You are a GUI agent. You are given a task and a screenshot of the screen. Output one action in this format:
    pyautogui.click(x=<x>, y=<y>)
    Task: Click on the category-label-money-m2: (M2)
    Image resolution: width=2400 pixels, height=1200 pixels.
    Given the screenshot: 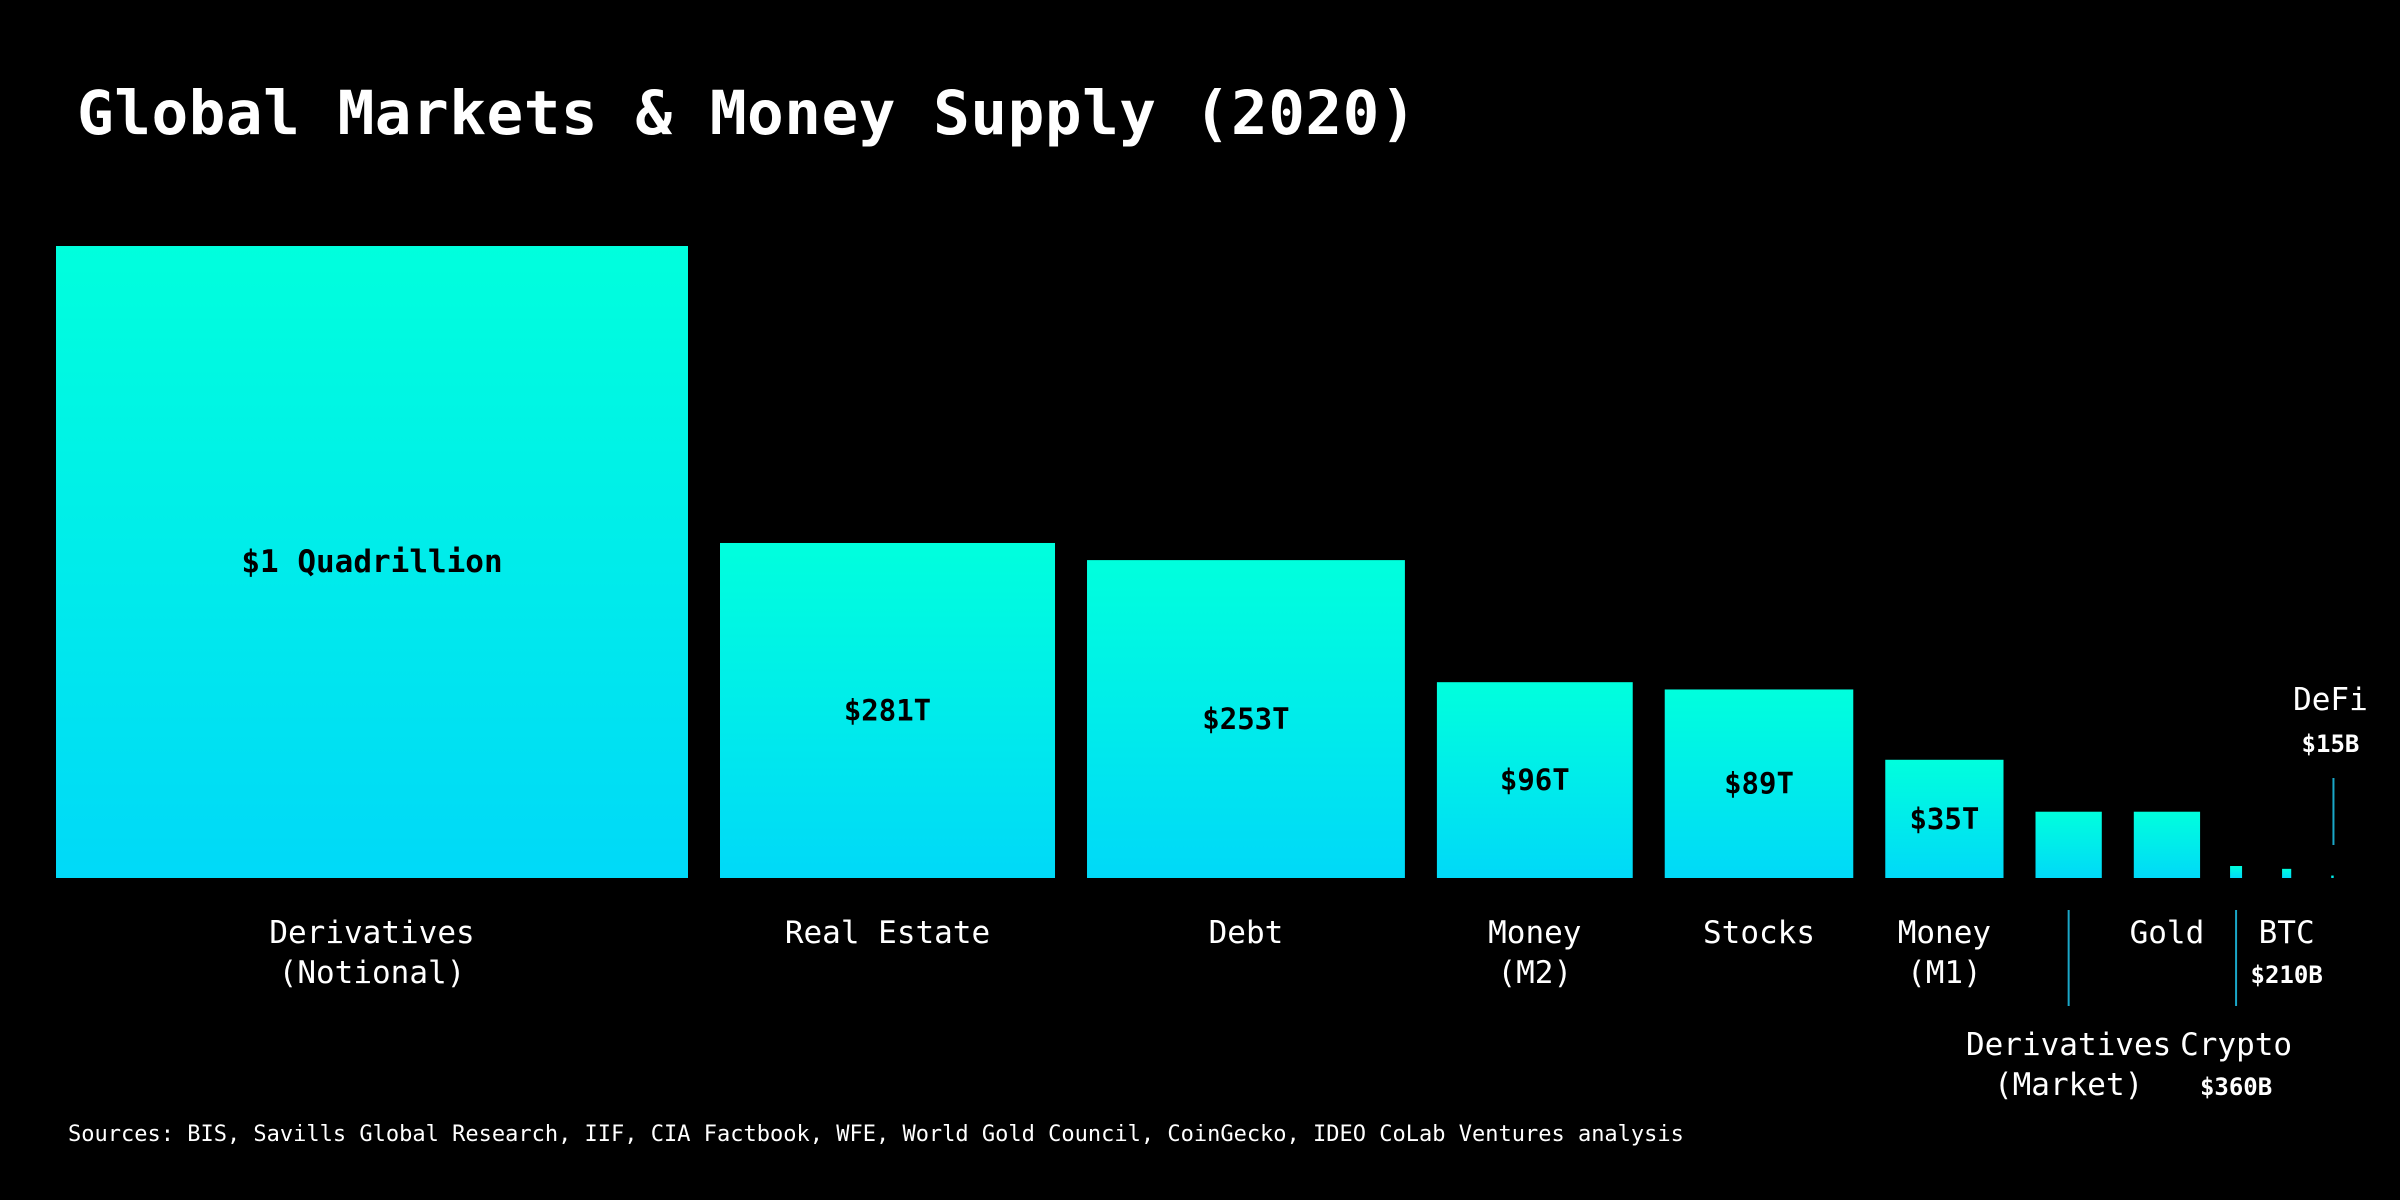 What is the action you would take?
    pyautogui.click(x=1534, y=973)
    